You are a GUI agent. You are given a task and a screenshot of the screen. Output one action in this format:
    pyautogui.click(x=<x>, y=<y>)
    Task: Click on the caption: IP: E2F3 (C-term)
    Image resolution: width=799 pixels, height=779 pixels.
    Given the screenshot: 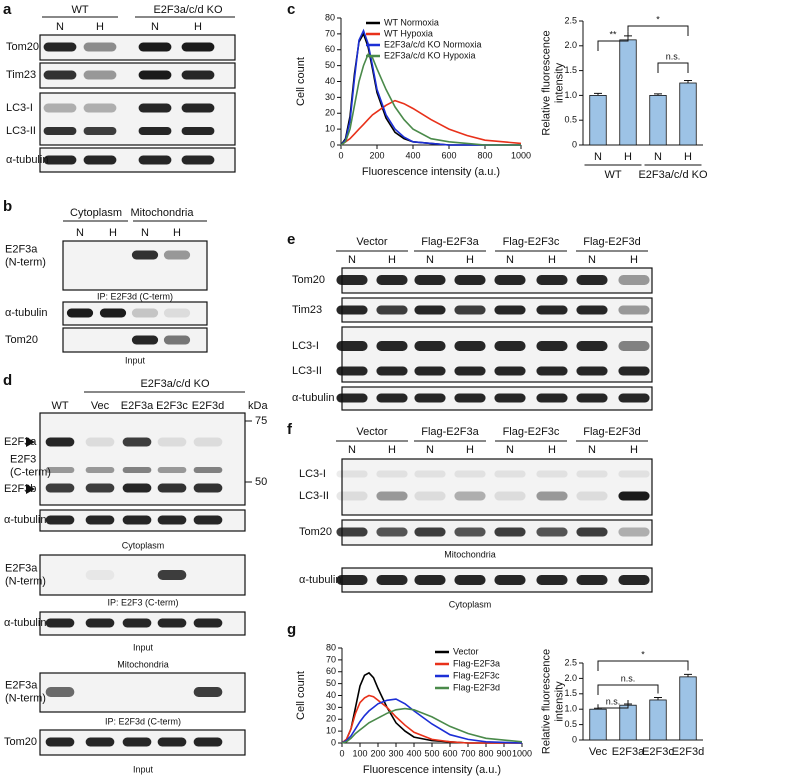 What is the action you would take?
    pyautogui.click(x=142, y=602)
    